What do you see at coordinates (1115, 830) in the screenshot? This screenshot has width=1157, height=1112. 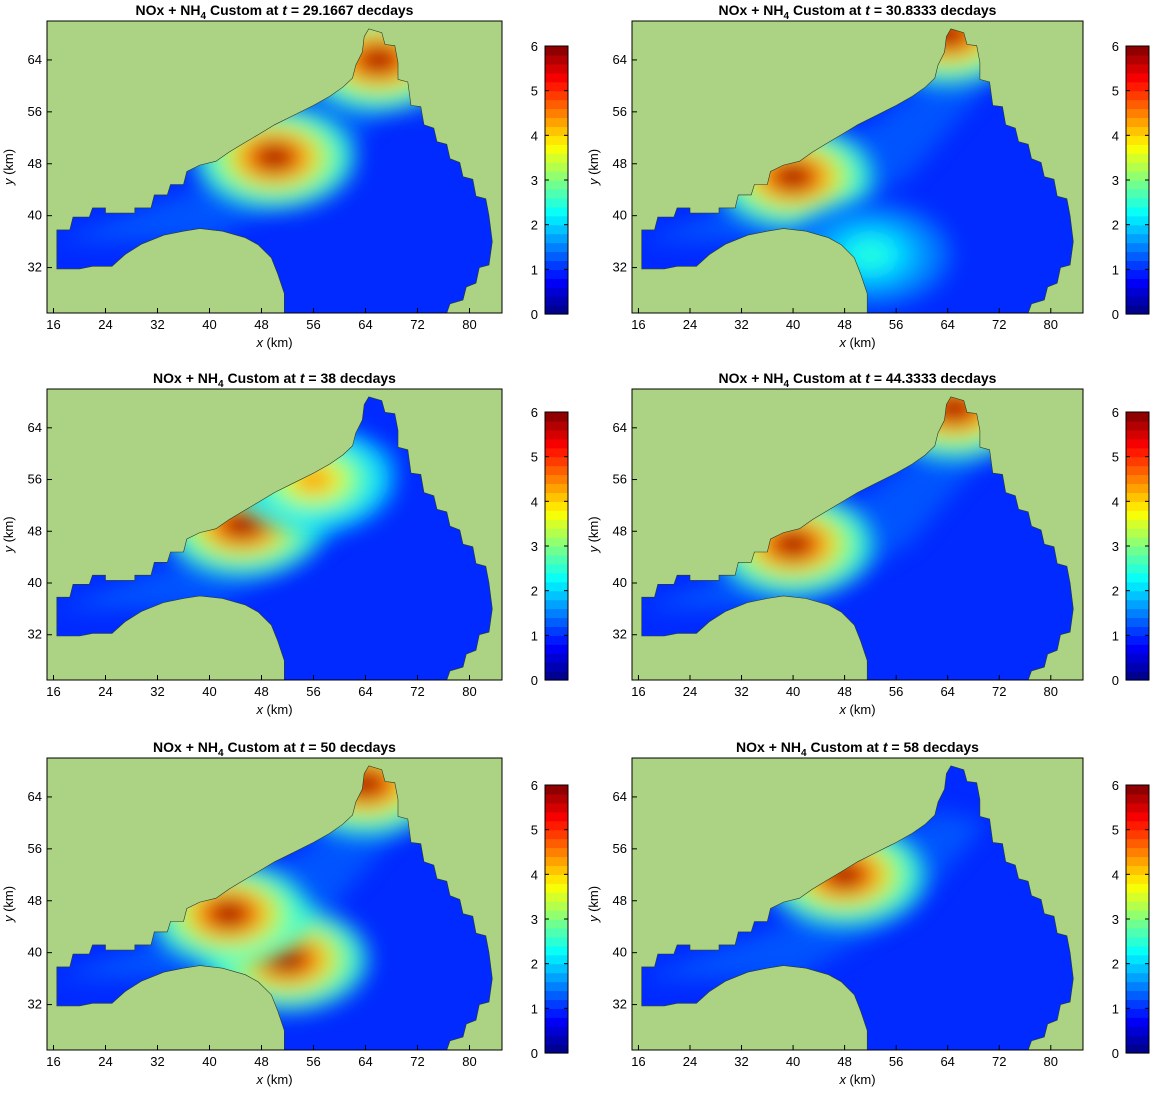 I see `colorbar-tick-label: 5` at bounding box center [1115, 830].